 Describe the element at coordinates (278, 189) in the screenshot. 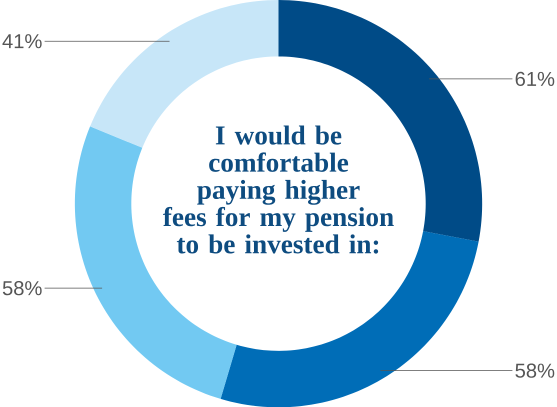

I see `text: I would be comfortable paying higher fees for my pension to be invested in:` at that location.